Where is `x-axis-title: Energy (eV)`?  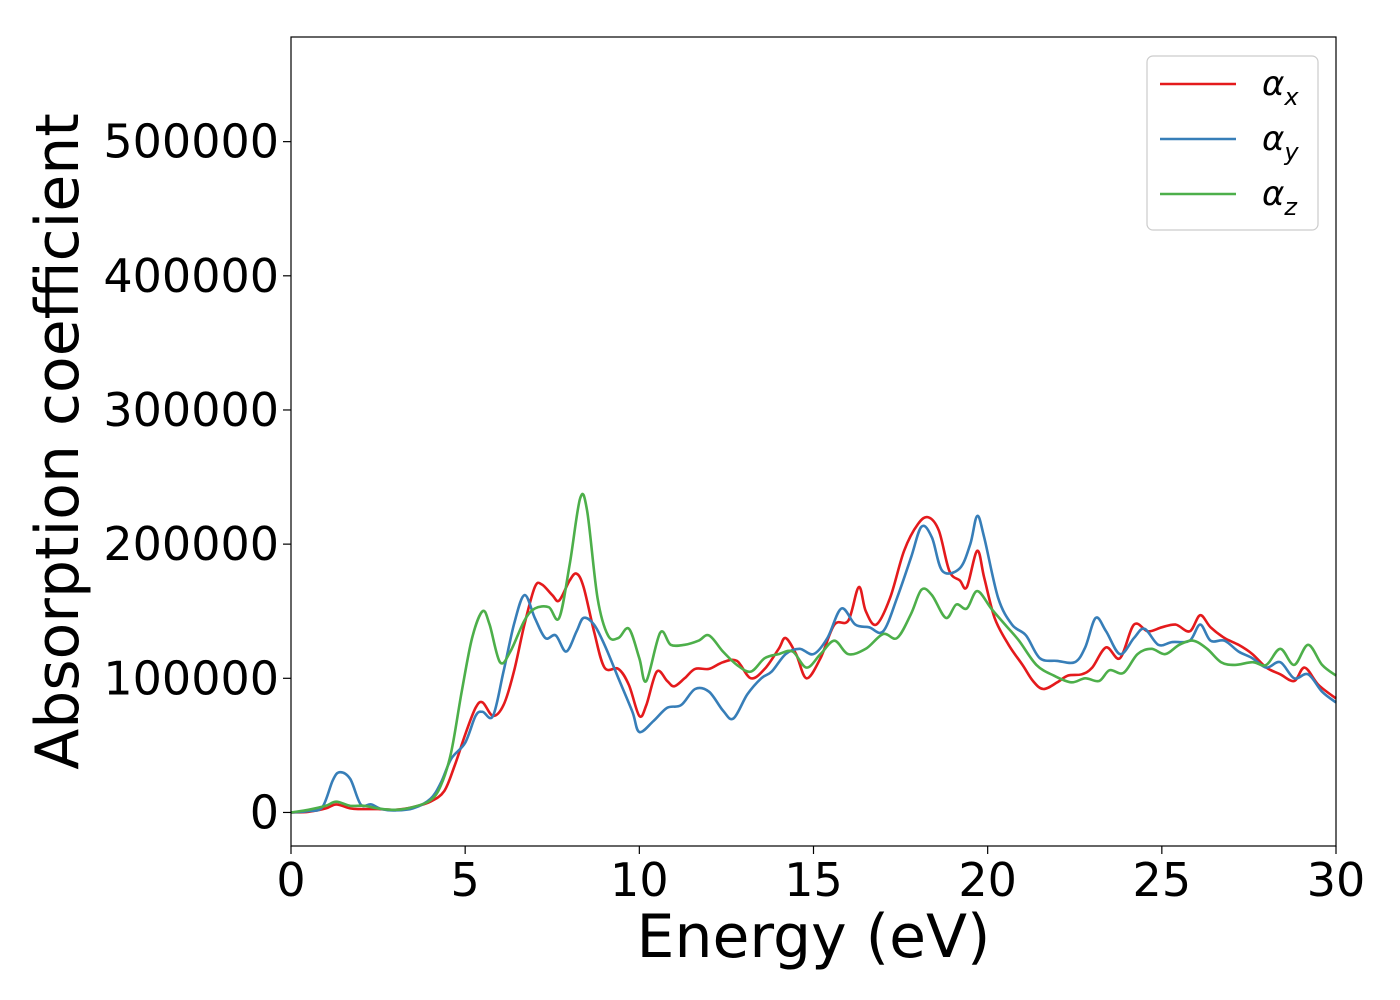 x-axis-title: Energy (eV) is located at coordinates (814, 937).